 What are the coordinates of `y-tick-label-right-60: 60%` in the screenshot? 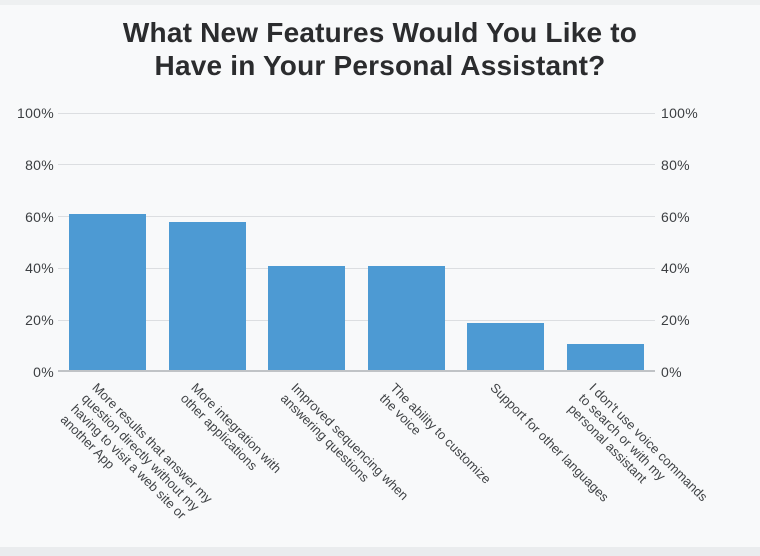 It's located at (675, 216).